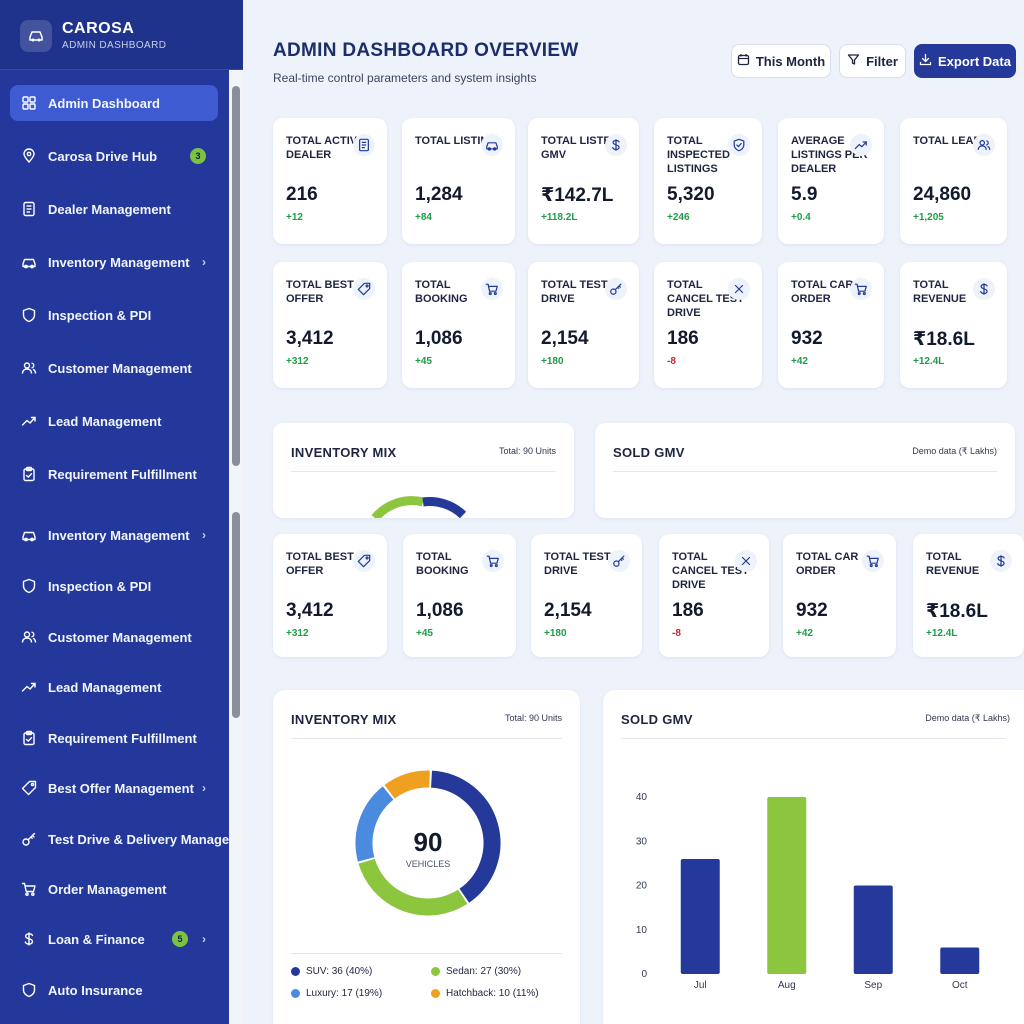 This screenshot has width=1024, height=1024. Describe the element at coordinates (29, 103) in the screenshot. I see `grid-icon` at that location.